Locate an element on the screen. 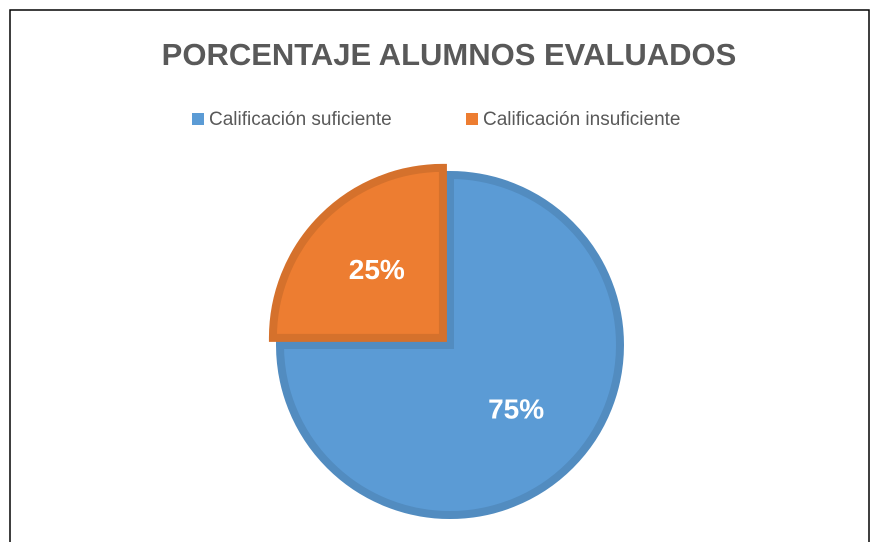  chart-title: PORCENTAJE ALUMNOS EVALUADOS is located at coordinates (449, 54).